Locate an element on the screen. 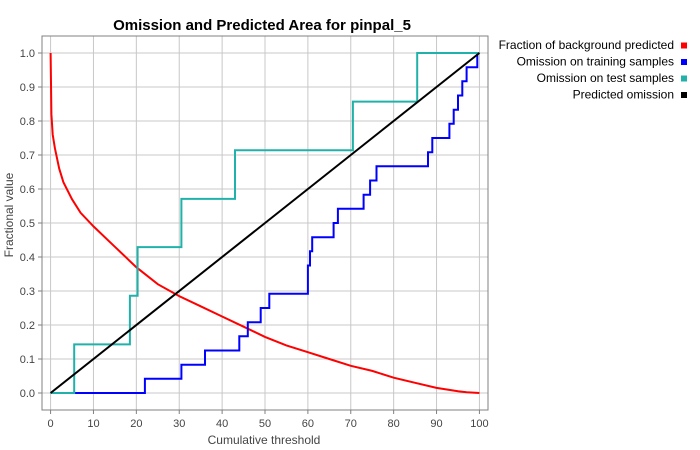  y-tick-label: 0.2 is located at coordinates (27, 326).